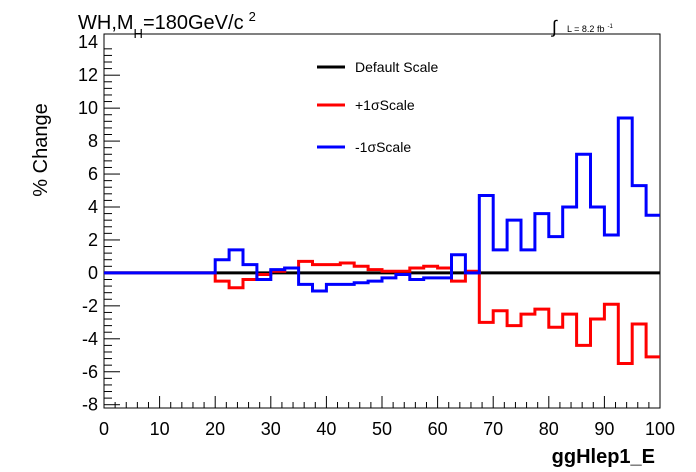 The width and height of the screenshot is (696, 472). I want to click on y-tick-label: 8, so click(93, 141).